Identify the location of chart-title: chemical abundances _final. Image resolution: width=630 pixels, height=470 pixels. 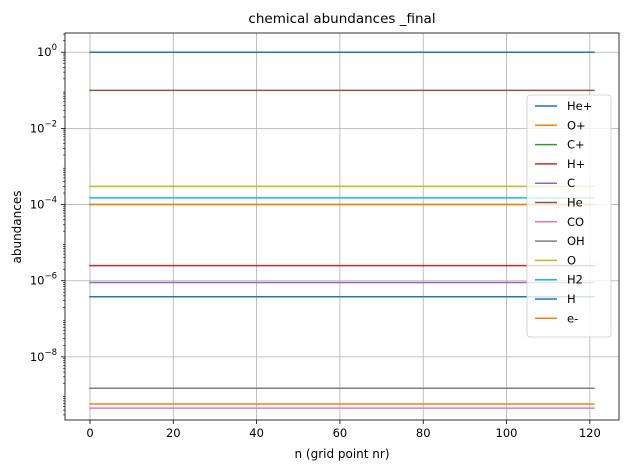
(341, 19).